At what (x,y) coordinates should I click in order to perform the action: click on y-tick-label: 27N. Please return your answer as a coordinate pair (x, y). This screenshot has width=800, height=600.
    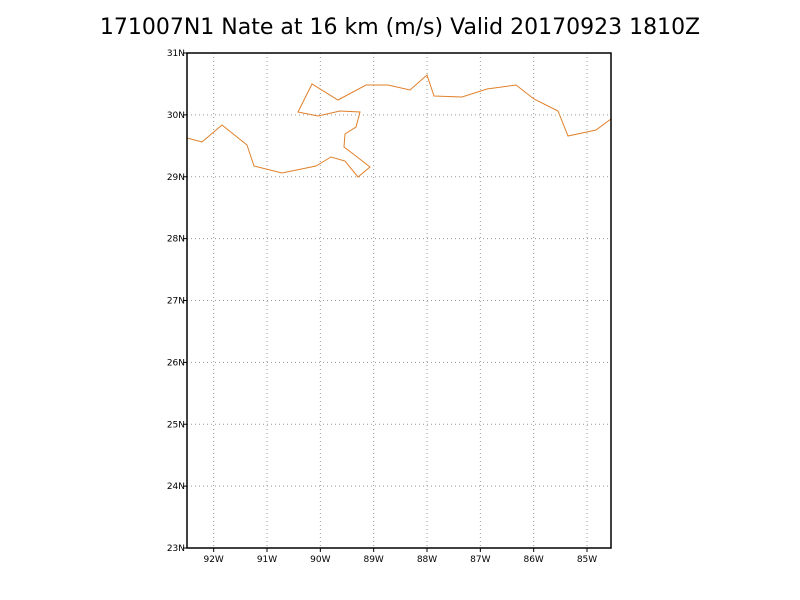
    Looking at the image, I should click on (176, 302).